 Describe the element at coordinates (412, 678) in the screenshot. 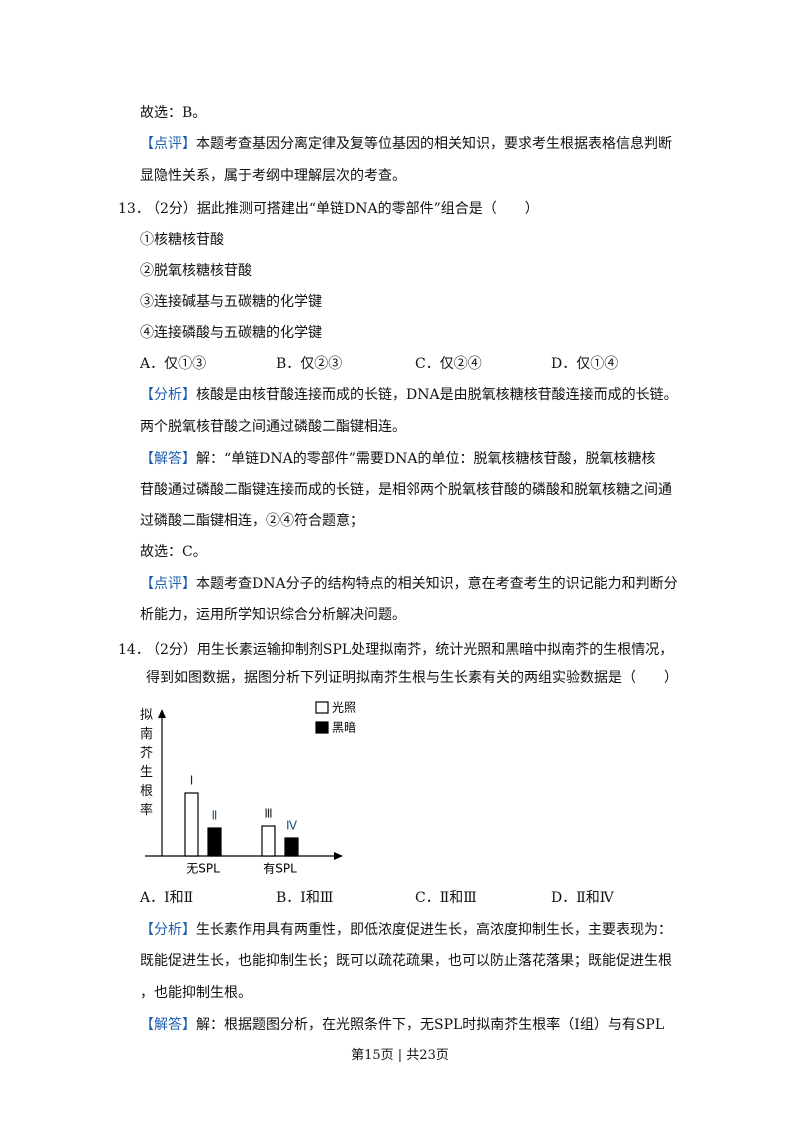

I see `question-stem: 得到如图数据，据图分析下列证明拟南芥生根与生长素有关的两组实验数据是（ ）` at that location.